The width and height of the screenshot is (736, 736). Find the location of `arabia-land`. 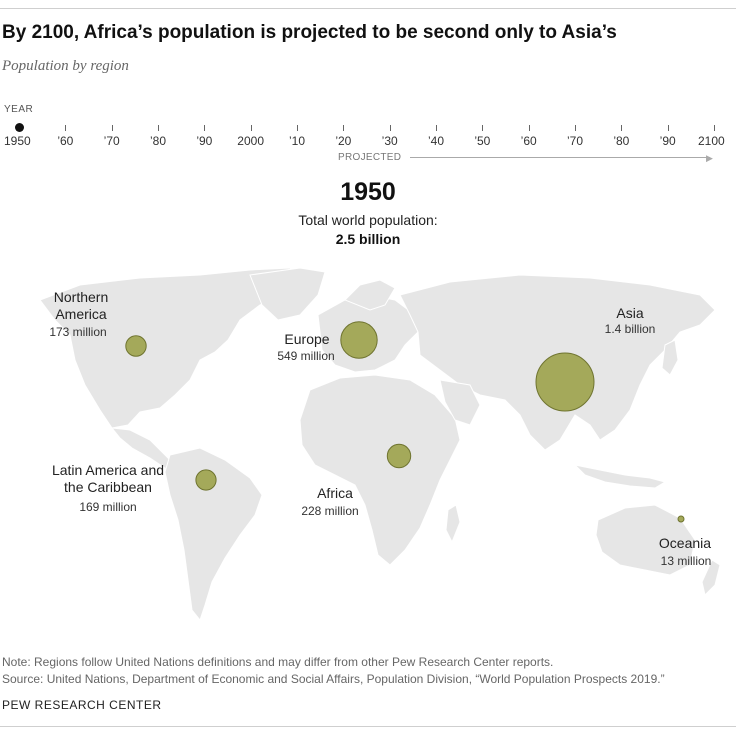

arabia-land is located at coordinates (460, 402).